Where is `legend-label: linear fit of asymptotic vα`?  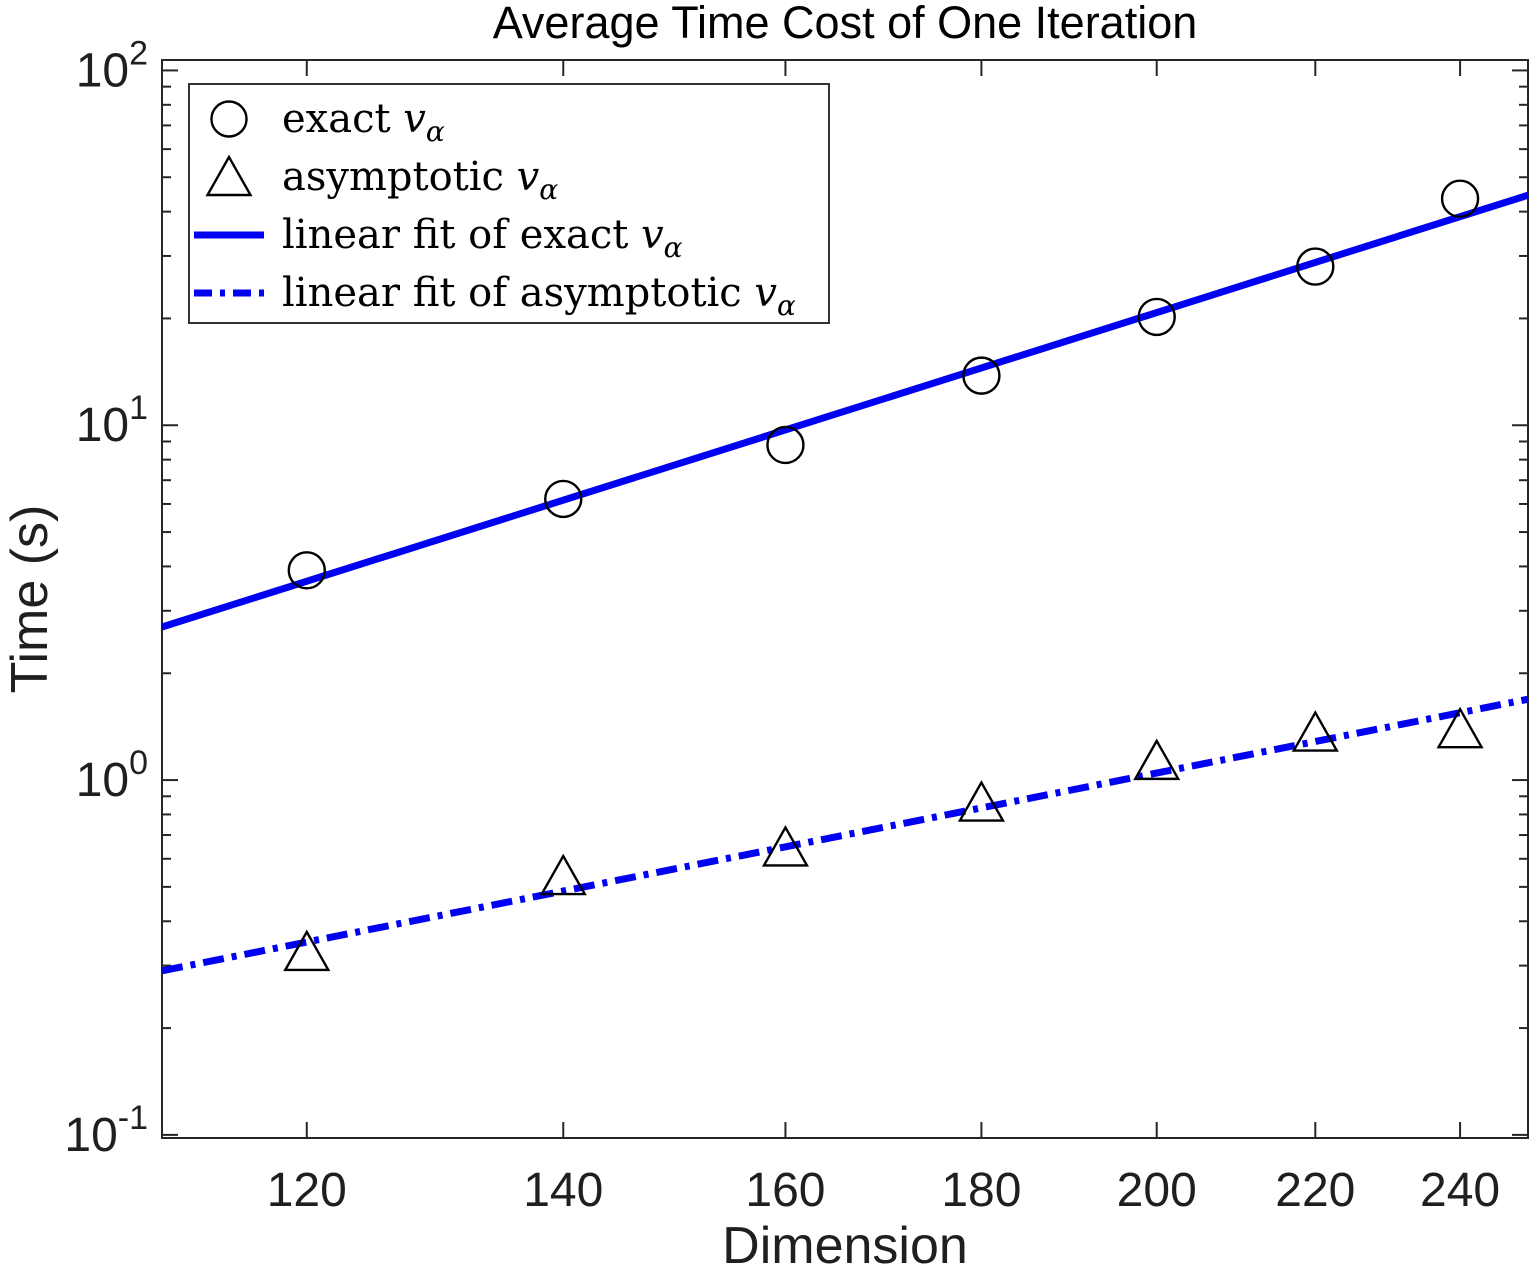
legend-label: linear fit of asymptotic vα is located at coordinates (539, 296).